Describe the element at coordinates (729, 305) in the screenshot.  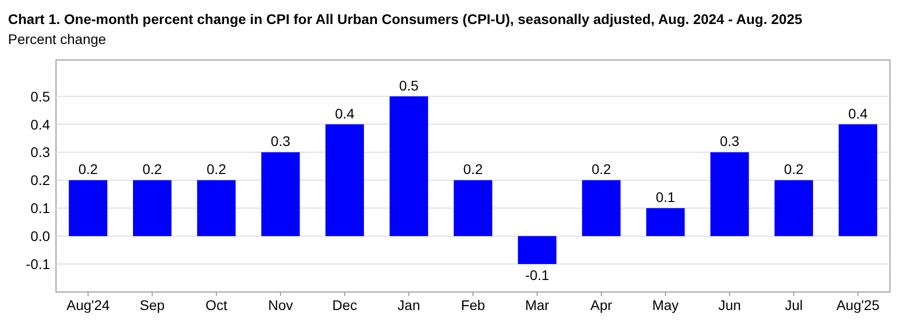
I see `x-tick-label: Jun` at that location.